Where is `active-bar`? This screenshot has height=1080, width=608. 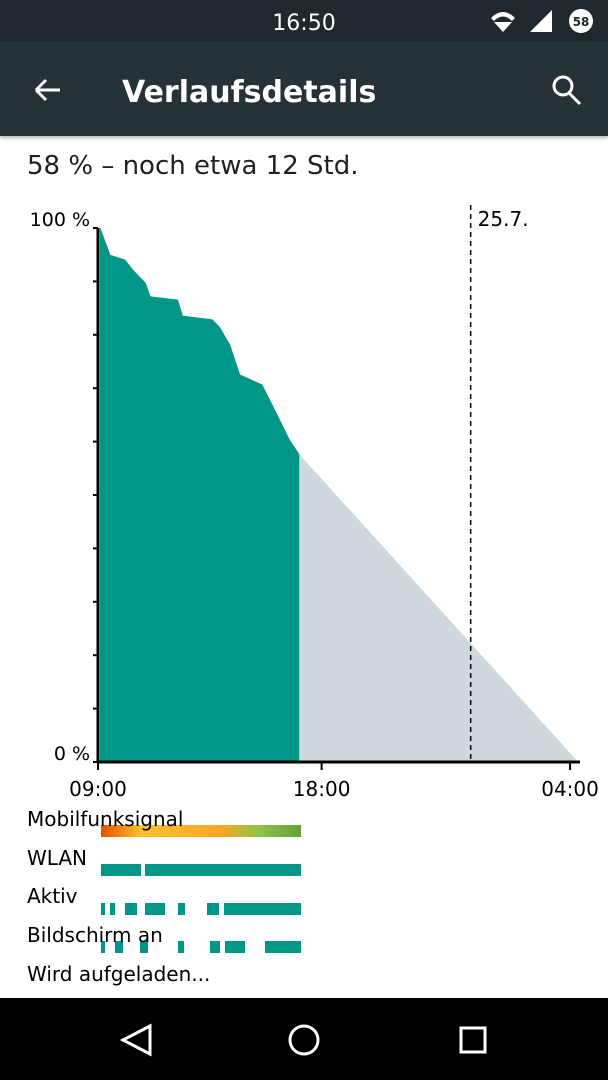 active-bar is located at coordinates (201, 909).